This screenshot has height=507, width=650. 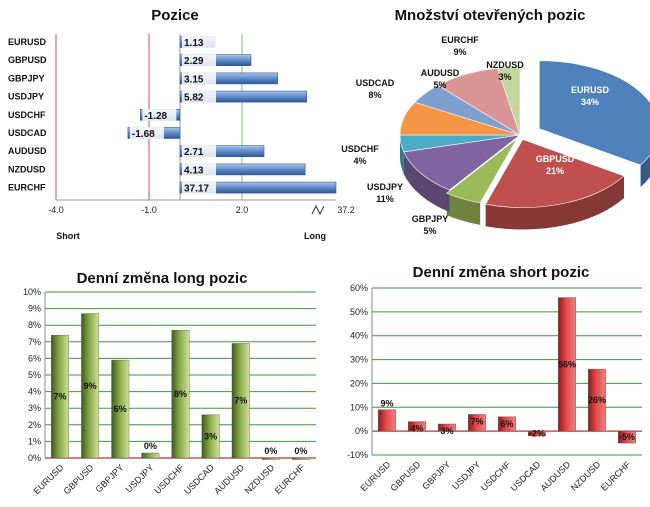 I want to click on pie-slice-percent: 9%, so click(x=459, y=52).